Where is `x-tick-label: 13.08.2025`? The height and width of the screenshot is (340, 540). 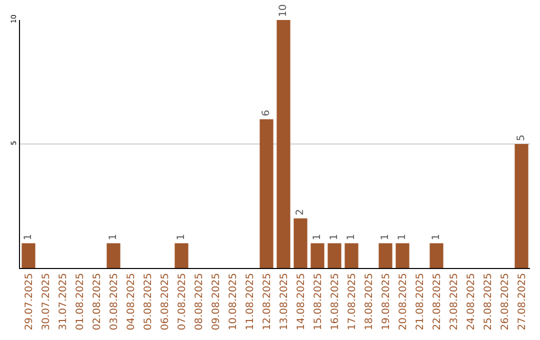 x-tick-label: 13.08.2025 is located at coordinates (284, 301).